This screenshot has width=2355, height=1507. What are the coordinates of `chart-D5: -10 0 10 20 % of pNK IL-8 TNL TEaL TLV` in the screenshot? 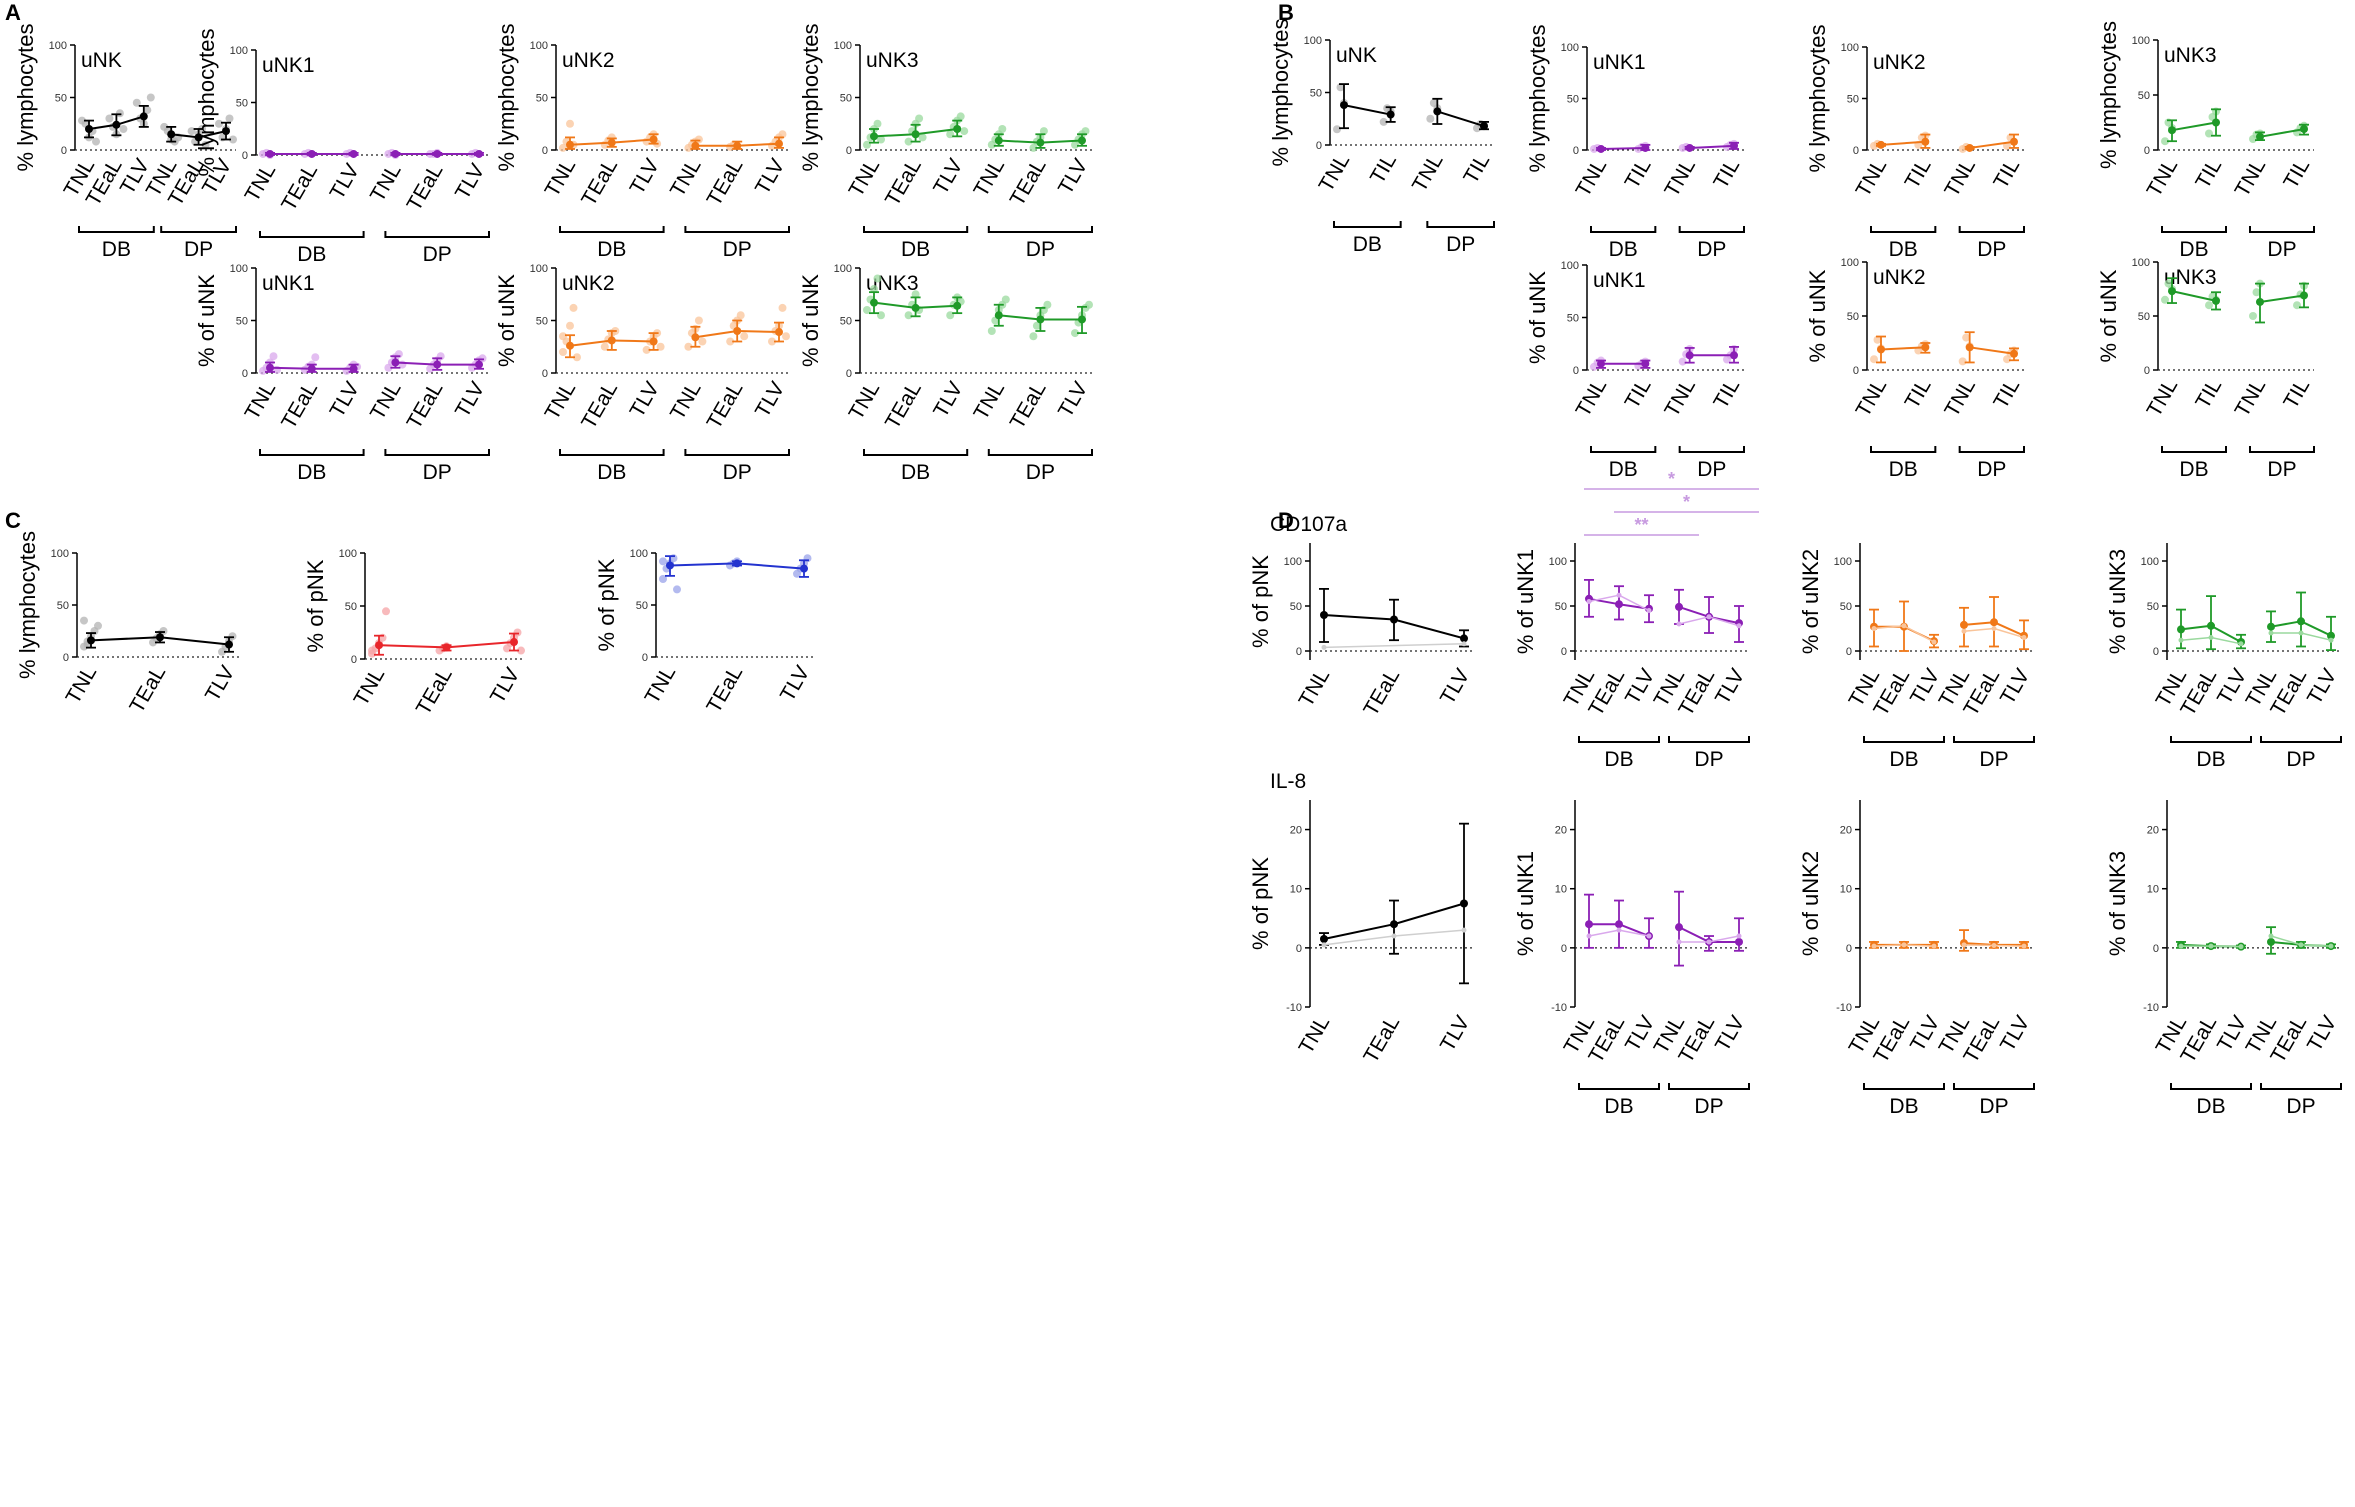 It's located at (1361, 918).